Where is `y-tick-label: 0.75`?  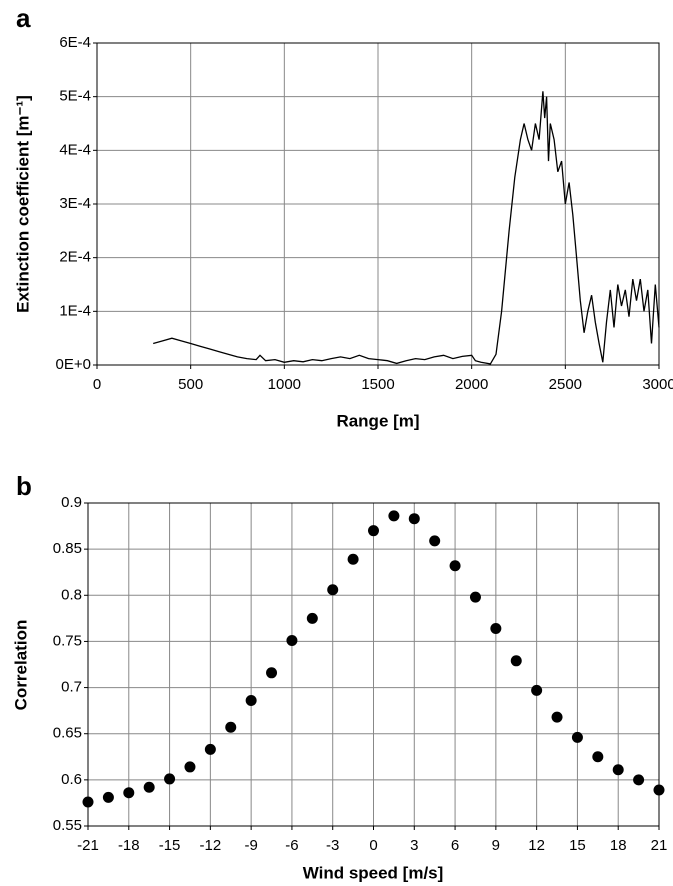
y-tick-label: 0.75 is located at coordinates (67, 640).